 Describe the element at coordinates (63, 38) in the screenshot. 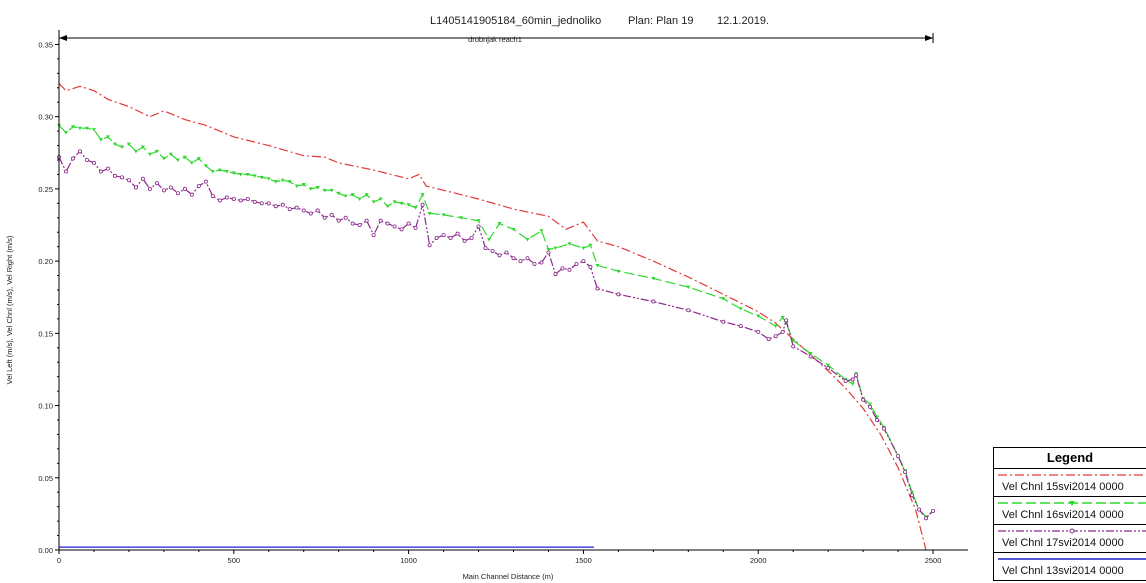

I see `reach-arrow-left-icon` at that location.